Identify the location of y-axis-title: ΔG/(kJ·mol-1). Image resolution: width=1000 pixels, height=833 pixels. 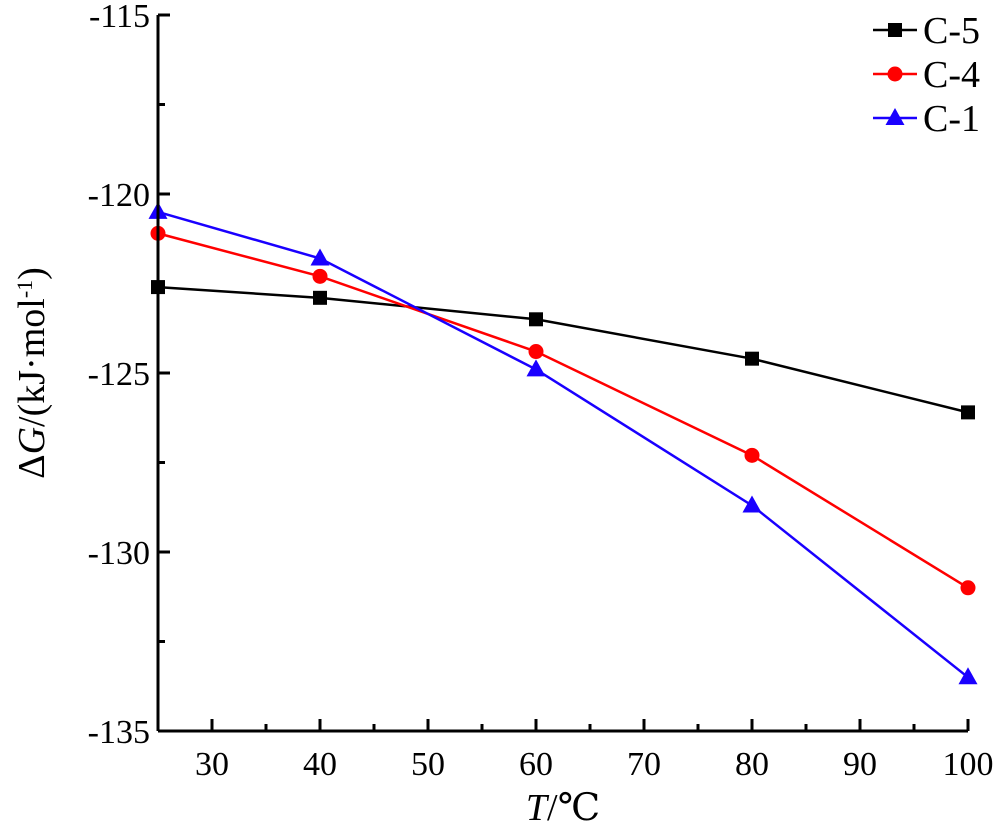
(32, 373).